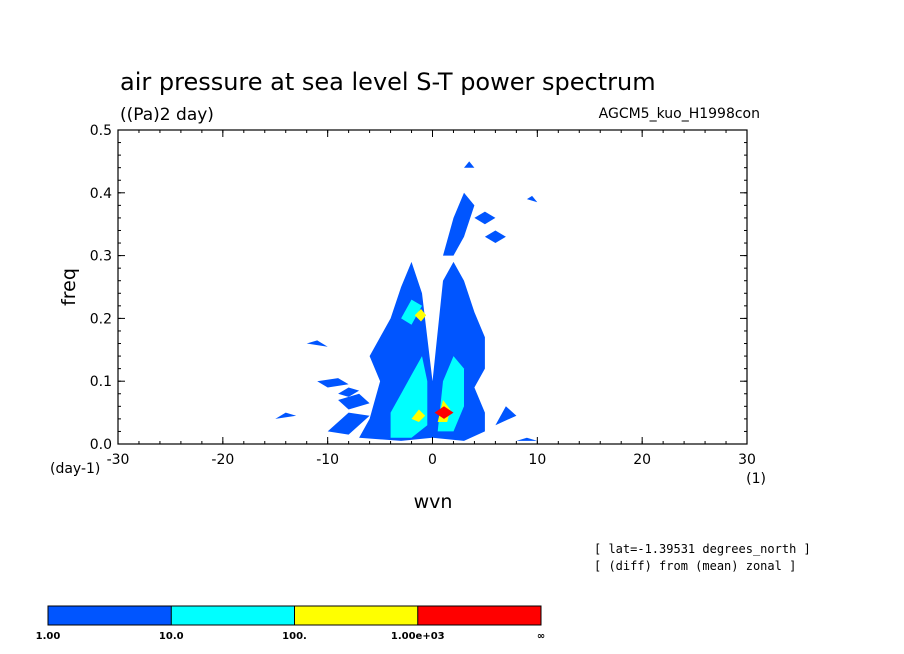 This screenshot has height=654, width=904. Describe the element at coordinates (747, 460) in the screenshot. I see `x-tick-label: 30` at that location.